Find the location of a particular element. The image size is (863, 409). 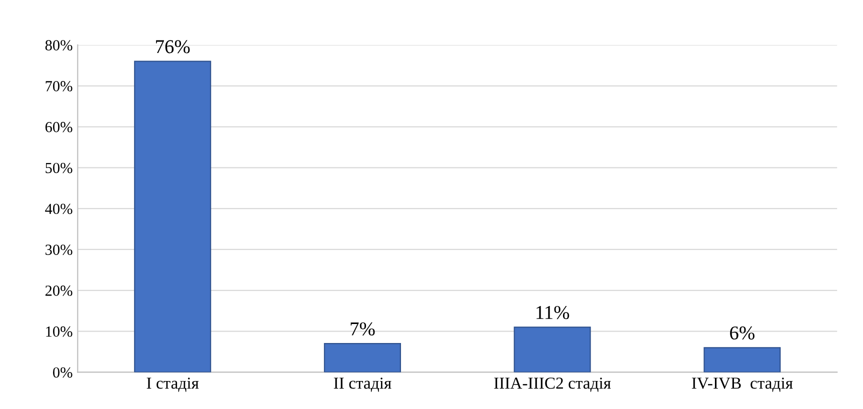

y-tick-label: 80% is located at coordinates (58, 45).